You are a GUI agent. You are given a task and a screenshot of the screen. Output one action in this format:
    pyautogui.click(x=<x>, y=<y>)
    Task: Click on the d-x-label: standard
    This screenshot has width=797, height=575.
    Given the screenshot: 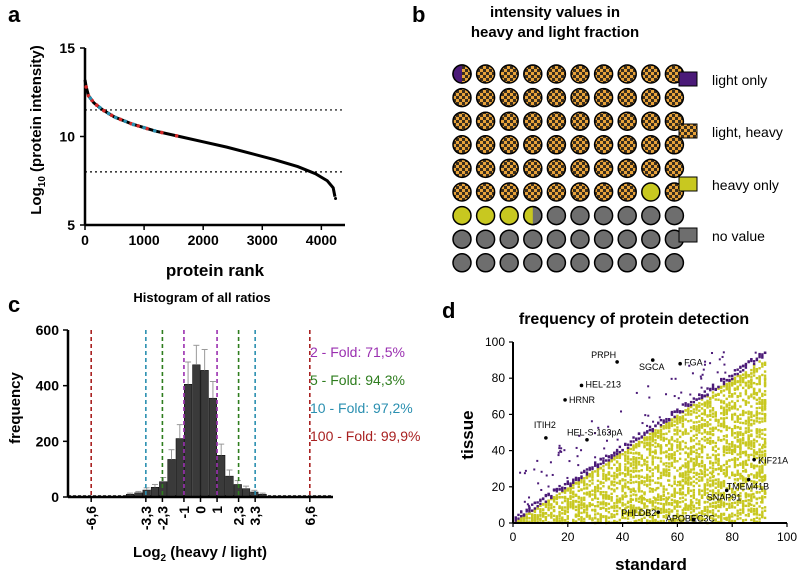 What is the action you would take?
    pyautogui.click(x=651, y=564)
    